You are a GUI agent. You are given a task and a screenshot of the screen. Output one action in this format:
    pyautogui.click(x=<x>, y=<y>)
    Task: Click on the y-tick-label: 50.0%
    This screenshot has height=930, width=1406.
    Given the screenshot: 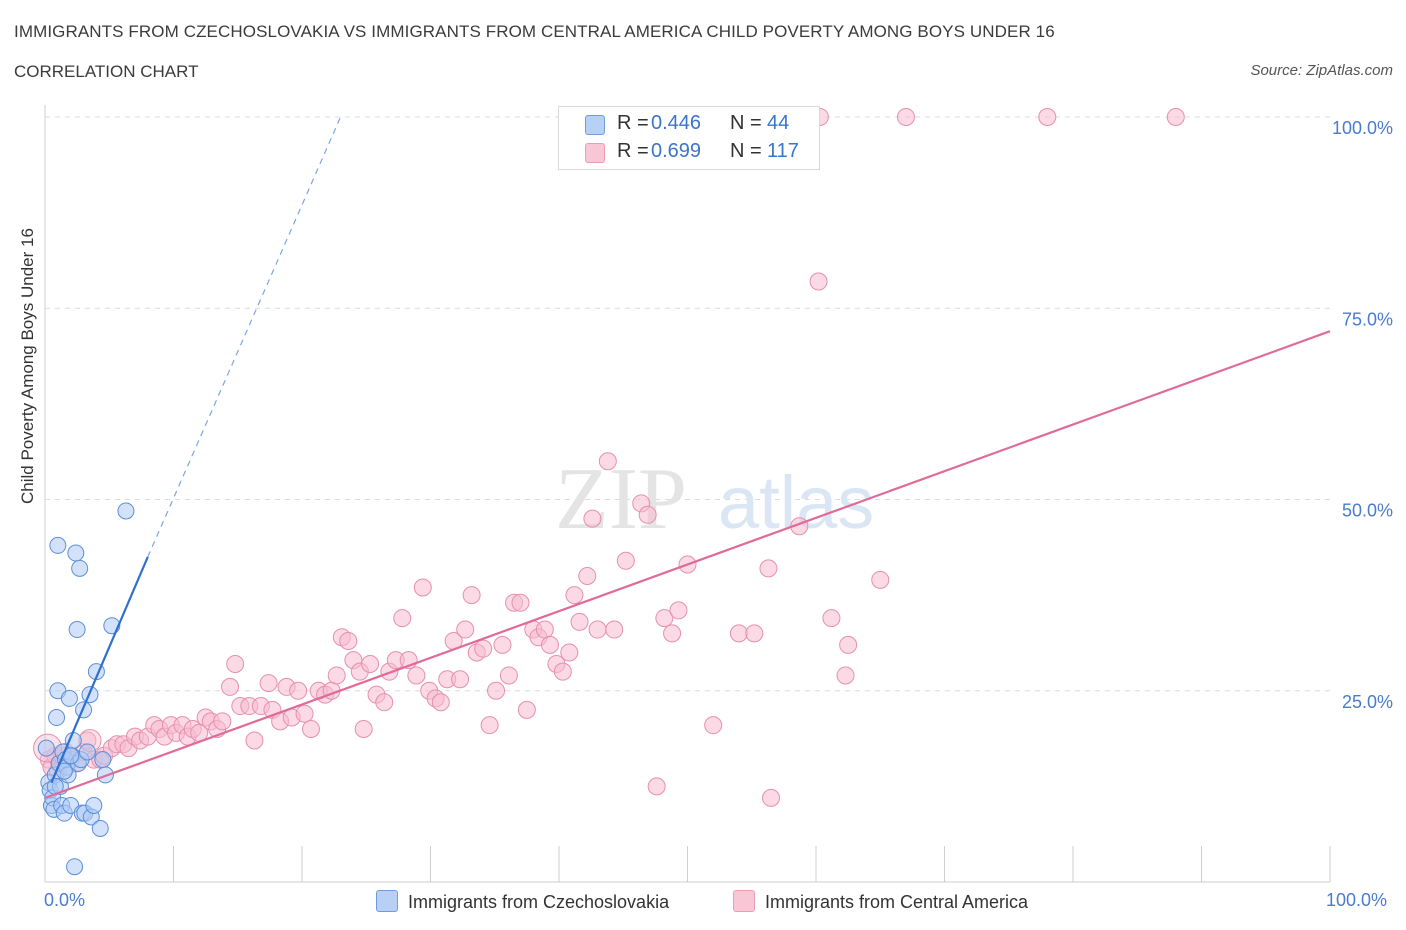 What is the action you would take?
    pyautogui.click(x=1367, y=511)
    